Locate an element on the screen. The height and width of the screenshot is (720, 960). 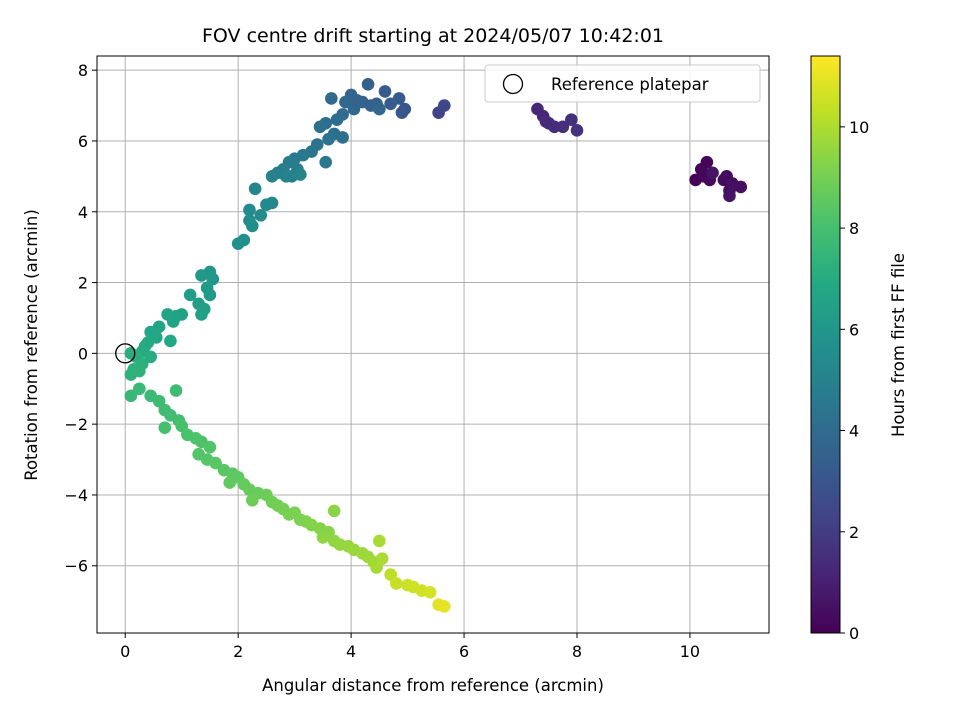
colorbar-tick-label: 8 is located at coordinates (854, 228).